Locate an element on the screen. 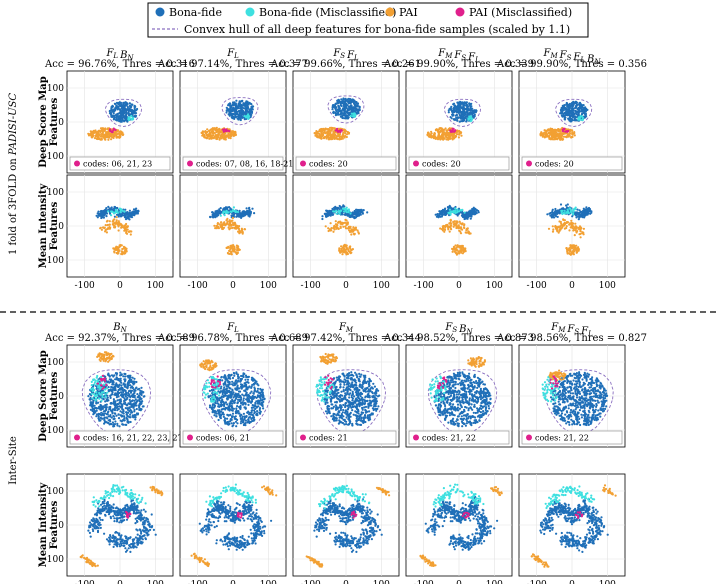 This screenshot has height=584, width=717. mean-intensity-panel: -100 0 100 is located at coordinates (346, 232).